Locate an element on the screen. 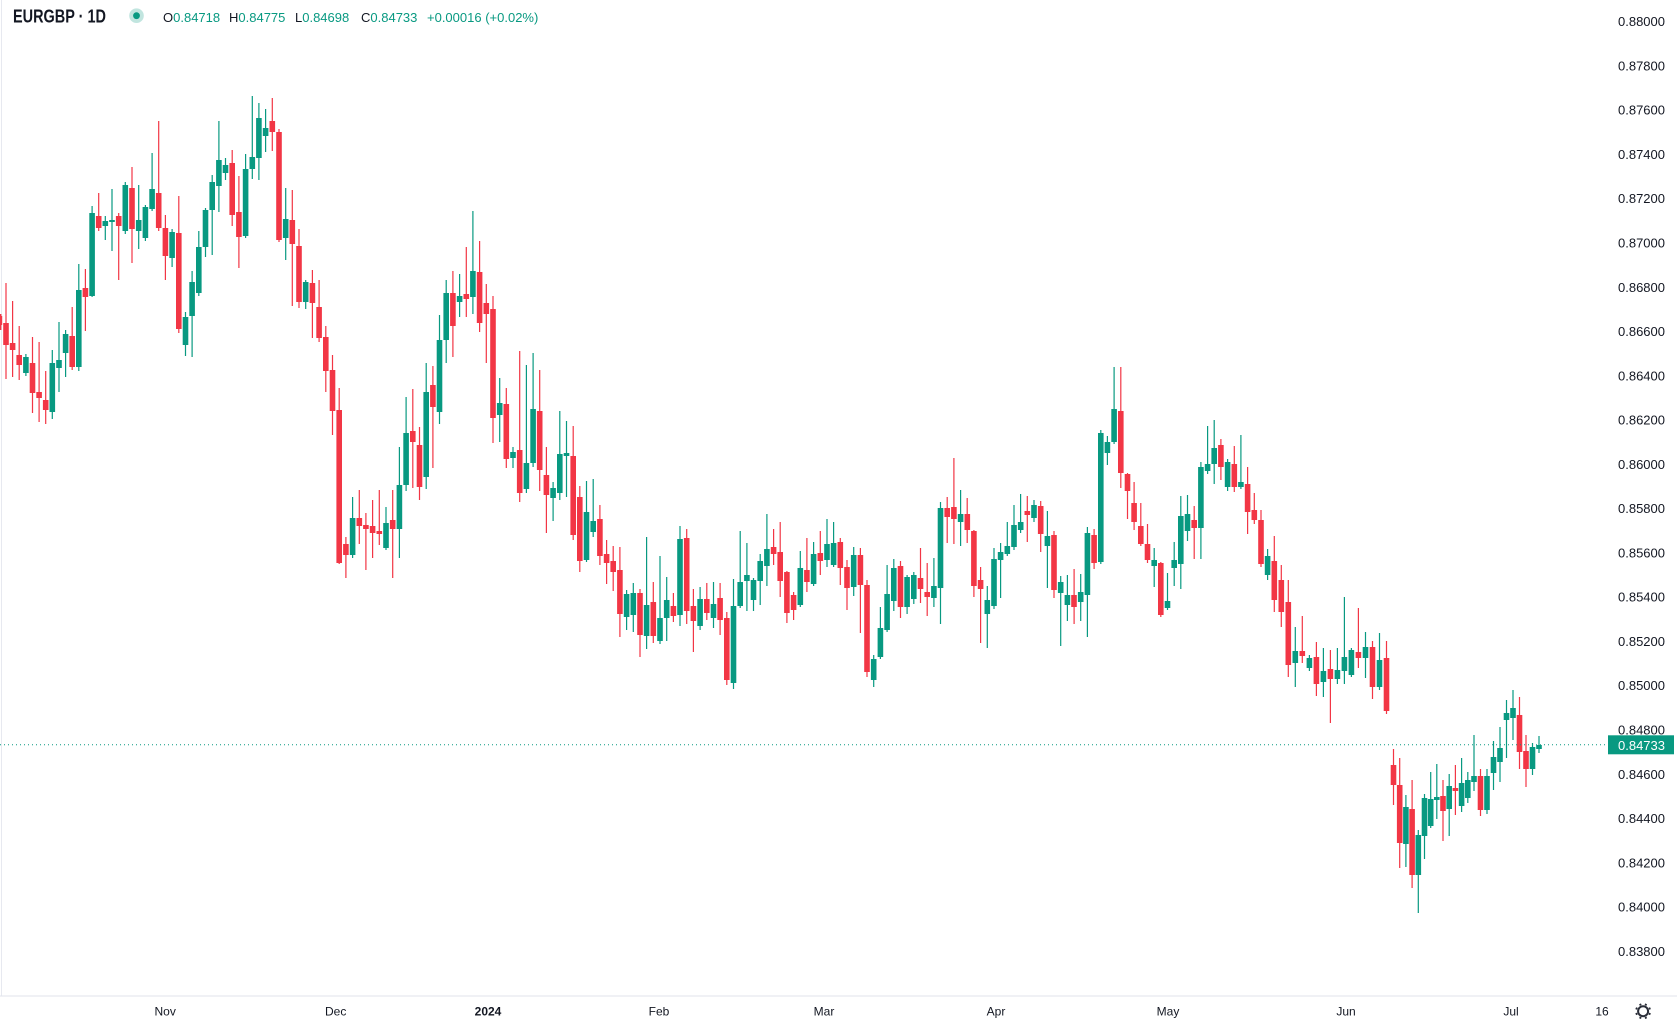  svg-text: Apr is located at coordinates (996, 1012).